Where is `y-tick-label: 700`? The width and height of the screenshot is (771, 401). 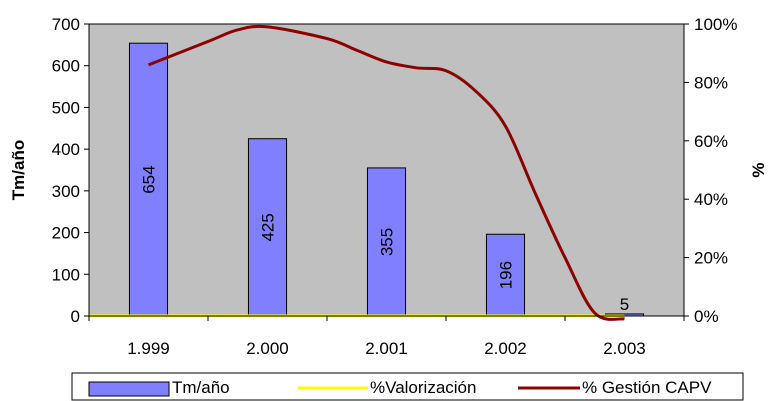 y-tick-label: 700 is located at coordinates (66, 24).